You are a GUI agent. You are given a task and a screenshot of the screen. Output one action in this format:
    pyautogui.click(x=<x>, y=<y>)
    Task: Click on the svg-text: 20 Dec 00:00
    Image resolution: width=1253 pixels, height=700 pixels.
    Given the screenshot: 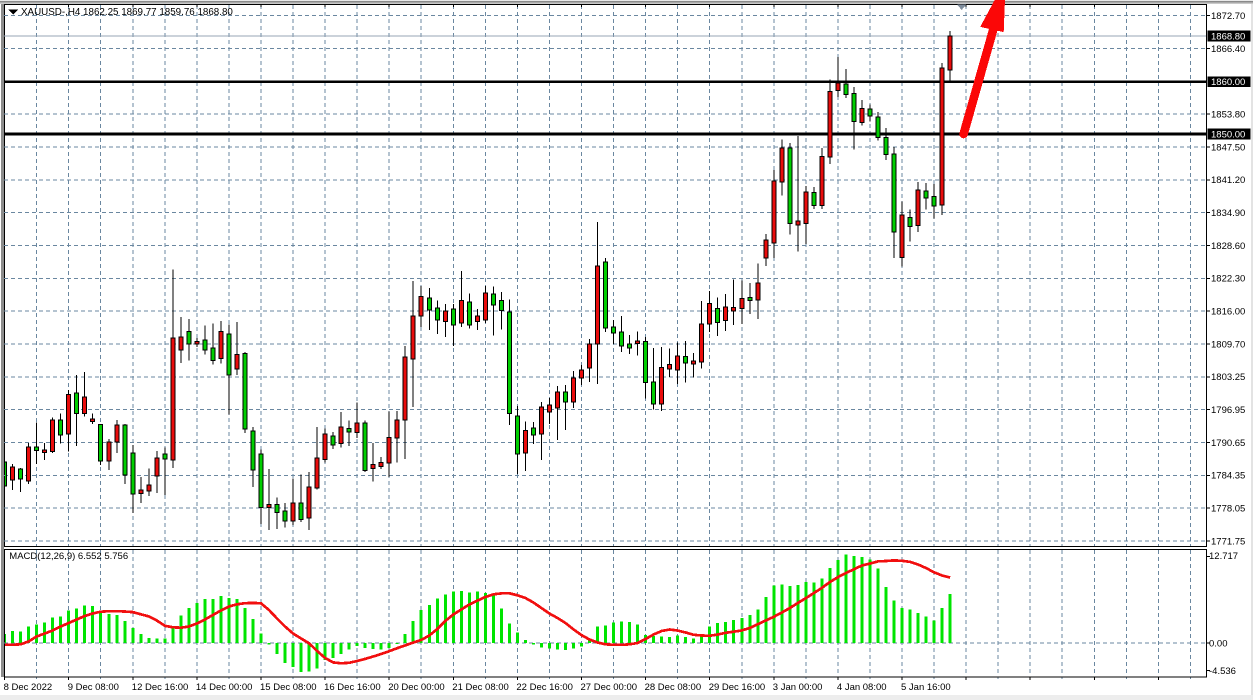 What is the action you would take?
    pyautogui.click(x=416, y=687)
    